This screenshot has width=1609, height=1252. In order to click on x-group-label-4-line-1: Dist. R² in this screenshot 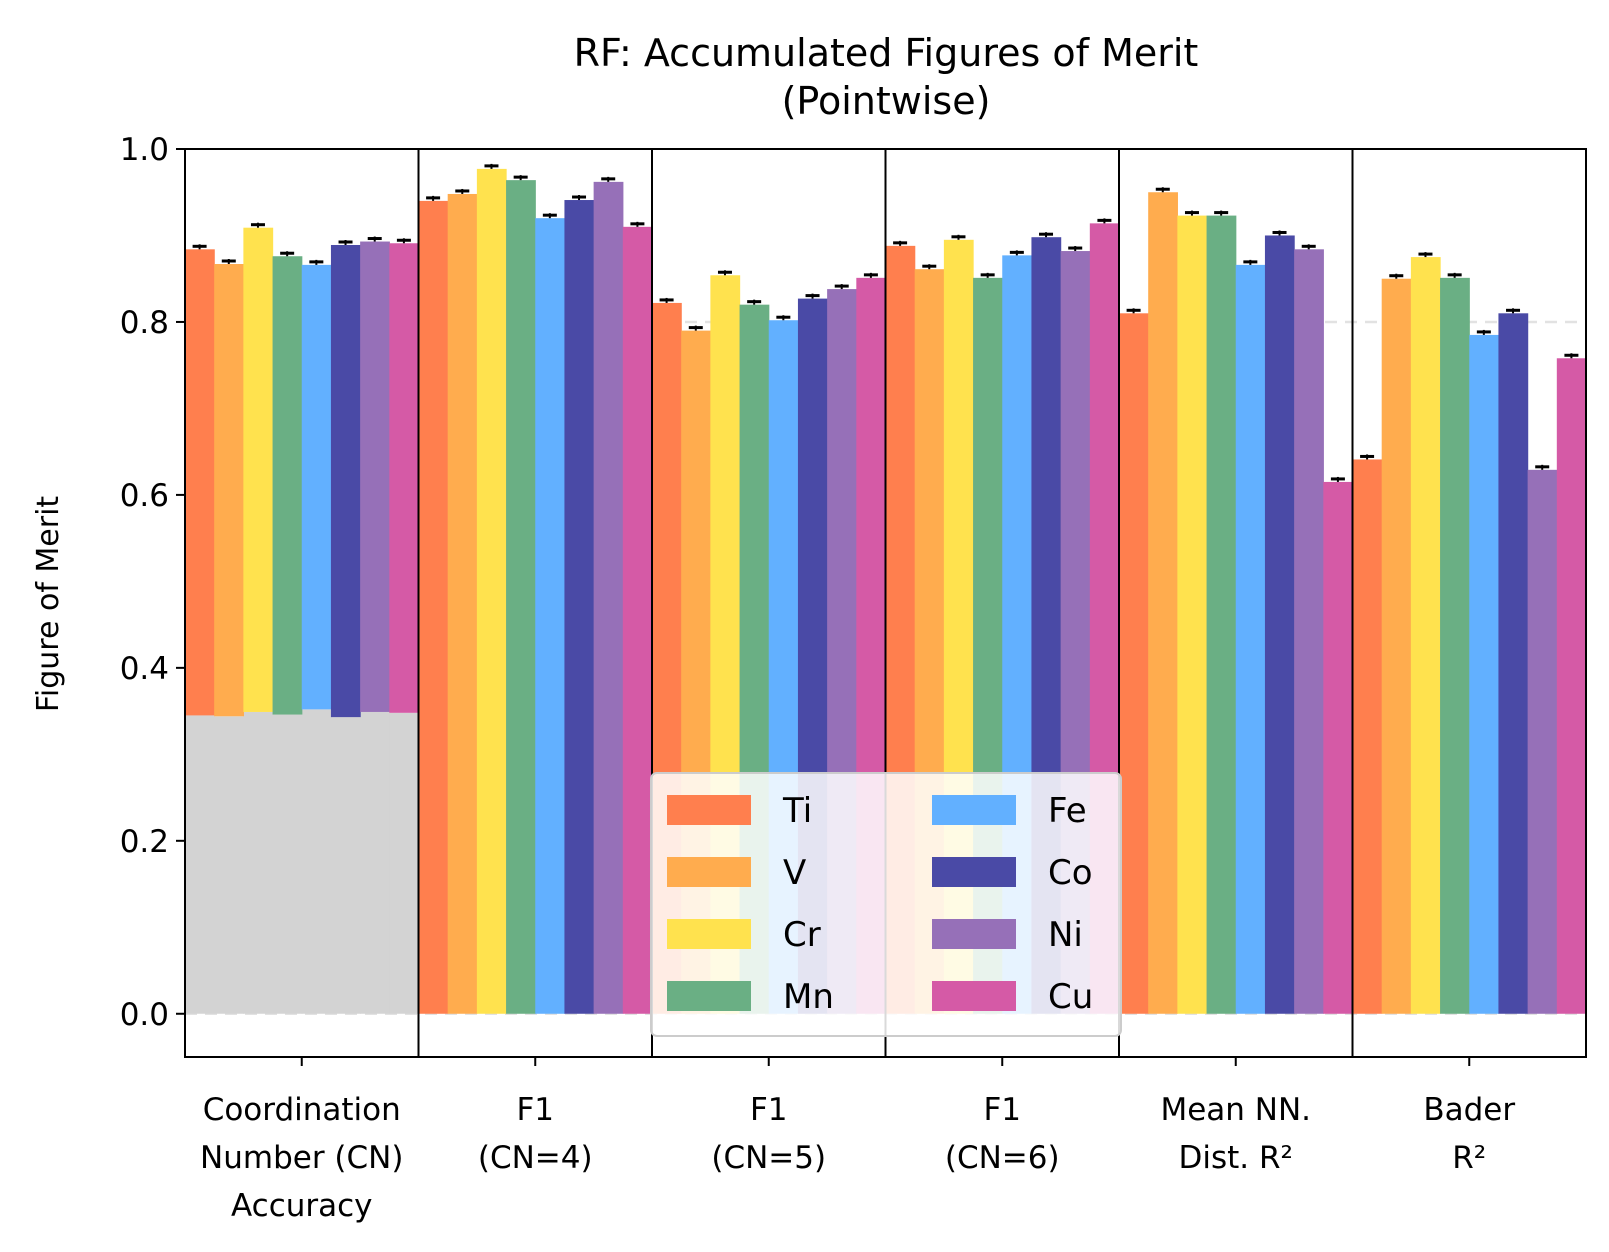, I will do `click(1236, 1158)`.